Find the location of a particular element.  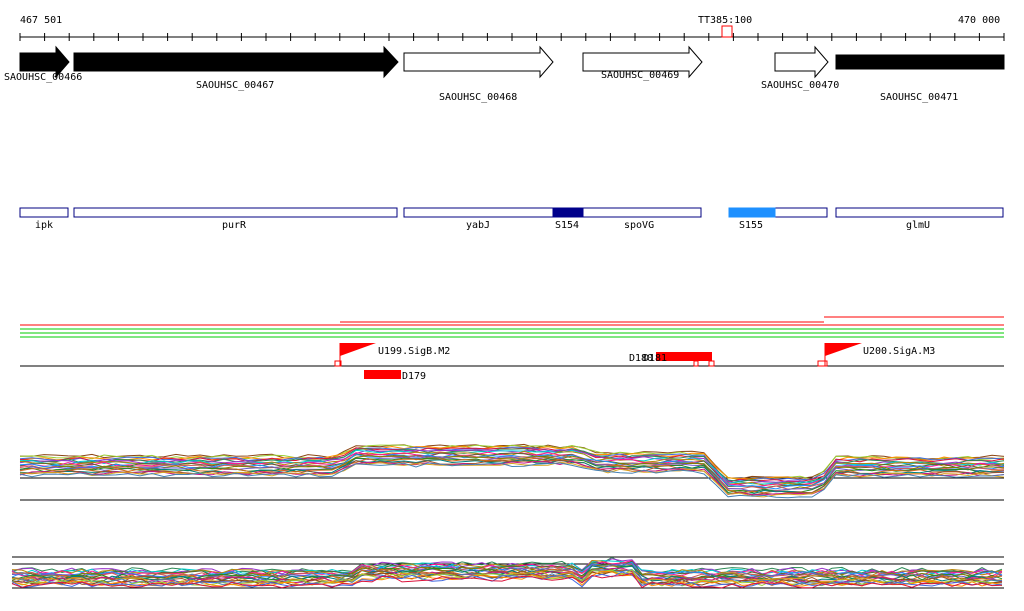

regulatory-box-d179 is located at coordinates (382, 374).